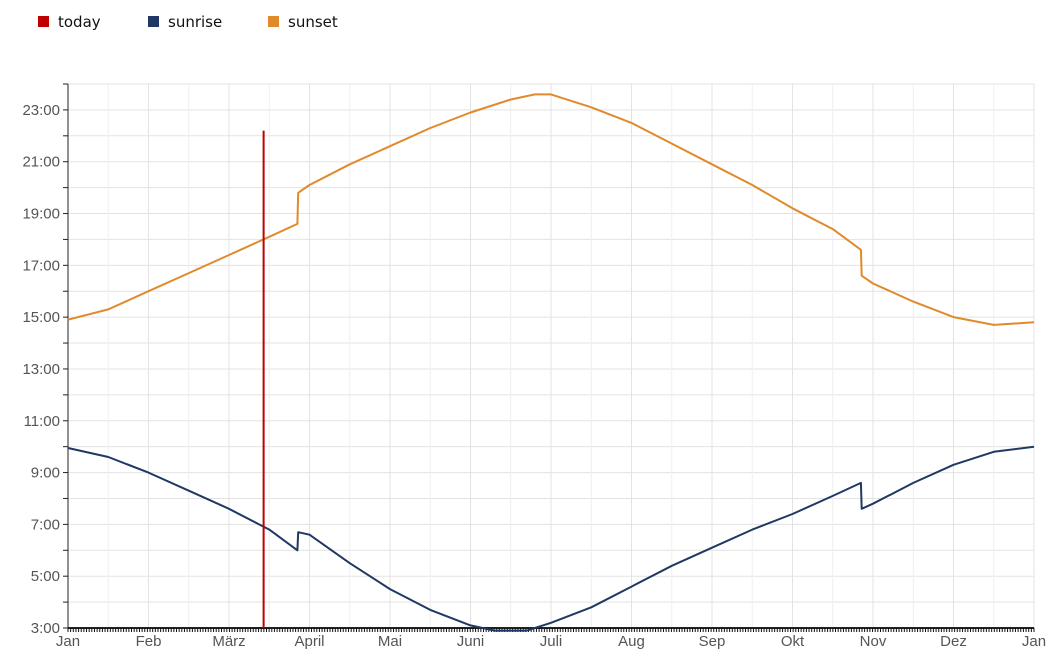 The height and width of the screenshot is (653, 1055). I want to click on y-tick-label: 23:00, so click(41, 110).